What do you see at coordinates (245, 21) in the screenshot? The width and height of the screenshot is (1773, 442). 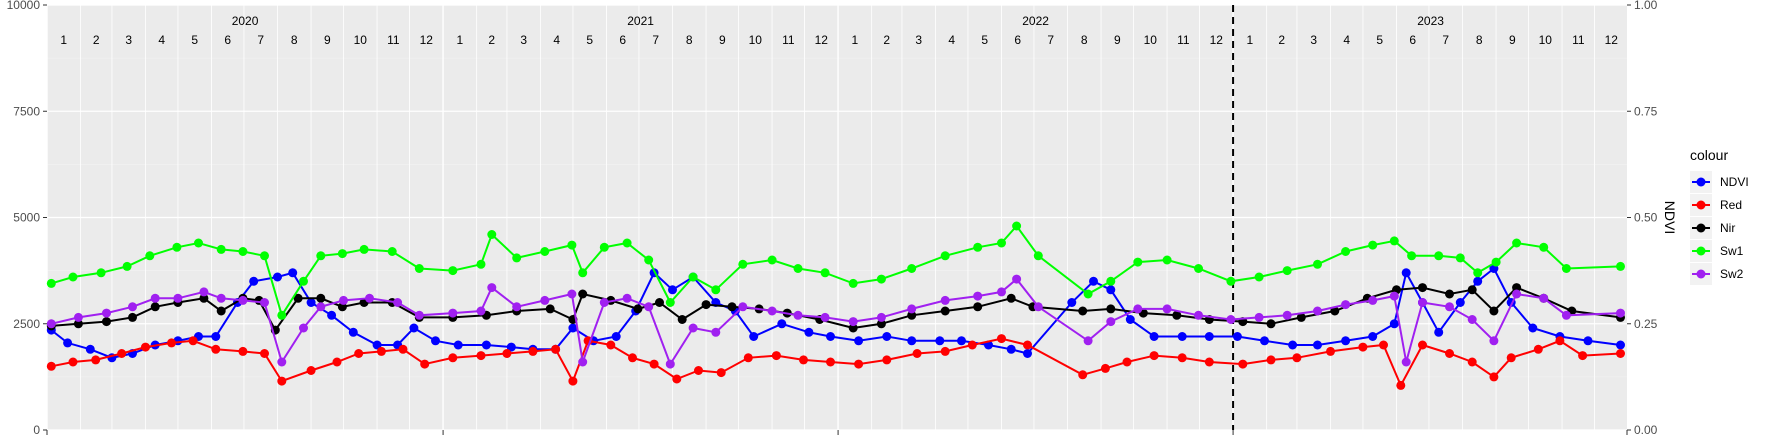 I see `year-label: 2020` at bounding box center [245, 21].